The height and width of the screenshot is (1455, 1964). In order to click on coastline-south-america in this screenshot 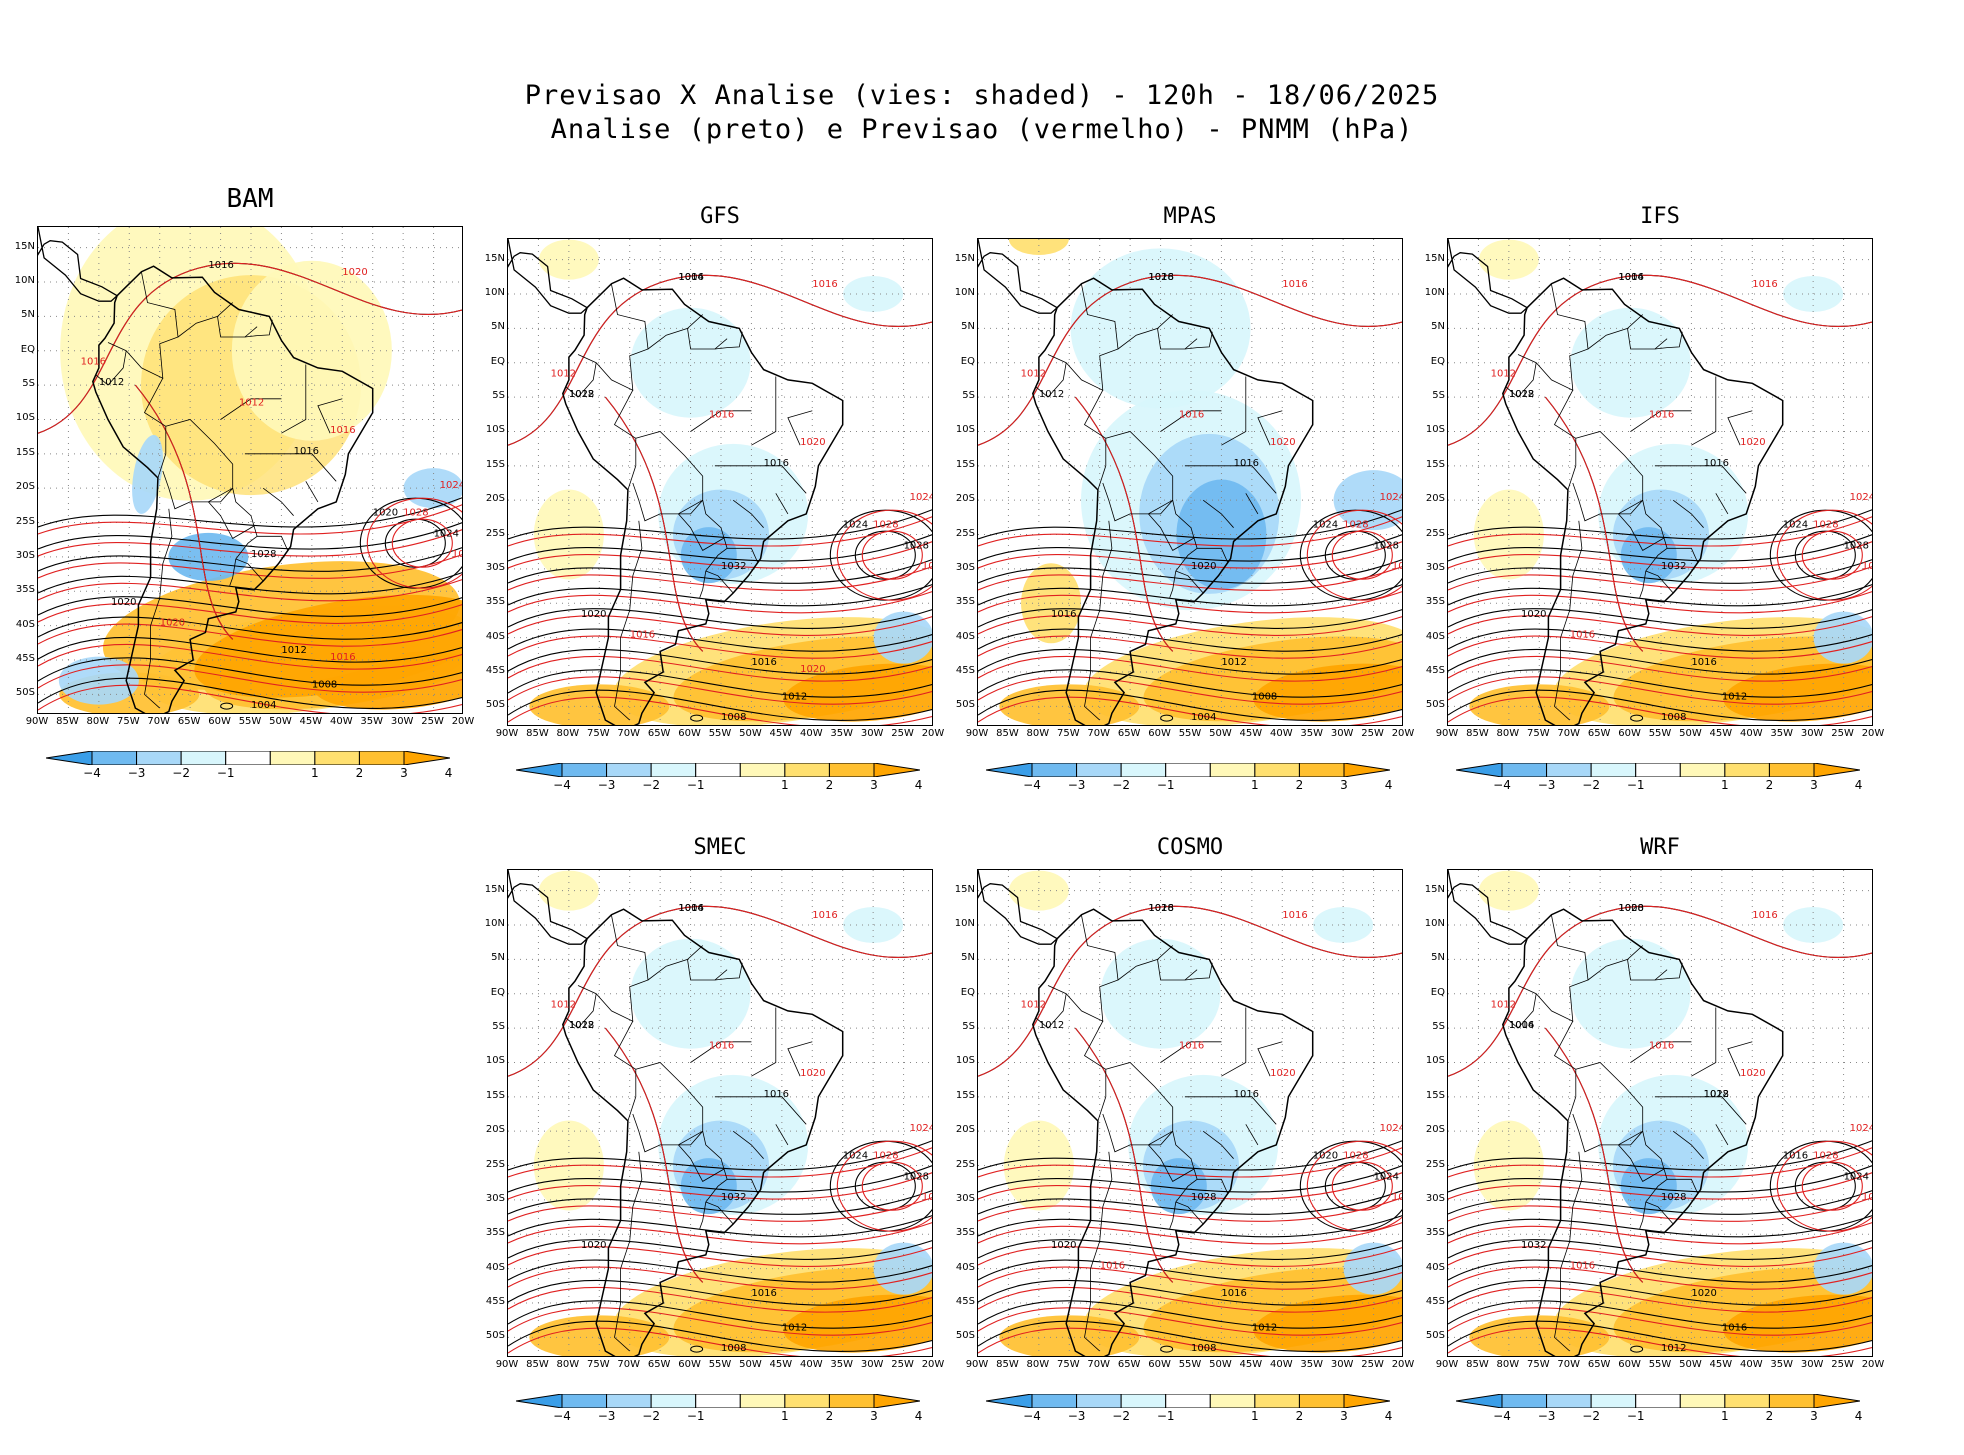, I will do `click(703, 1132)`.